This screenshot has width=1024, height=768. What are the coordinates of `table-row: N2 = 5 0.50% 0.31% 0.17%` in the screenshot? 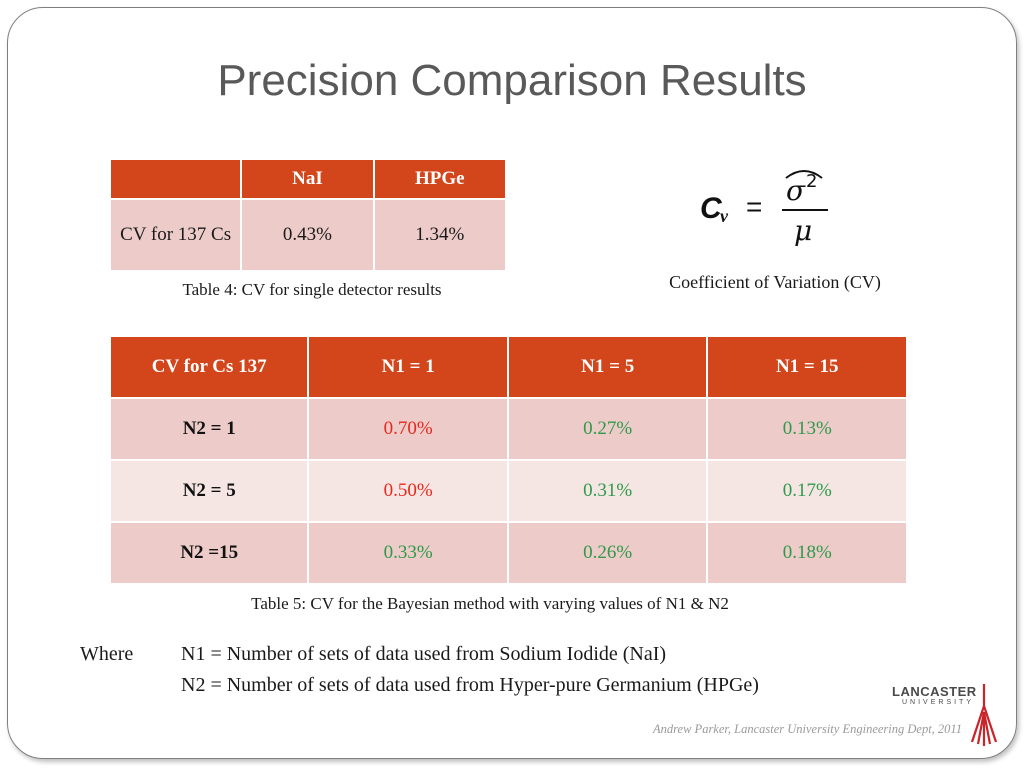 It's located at (508, 491).